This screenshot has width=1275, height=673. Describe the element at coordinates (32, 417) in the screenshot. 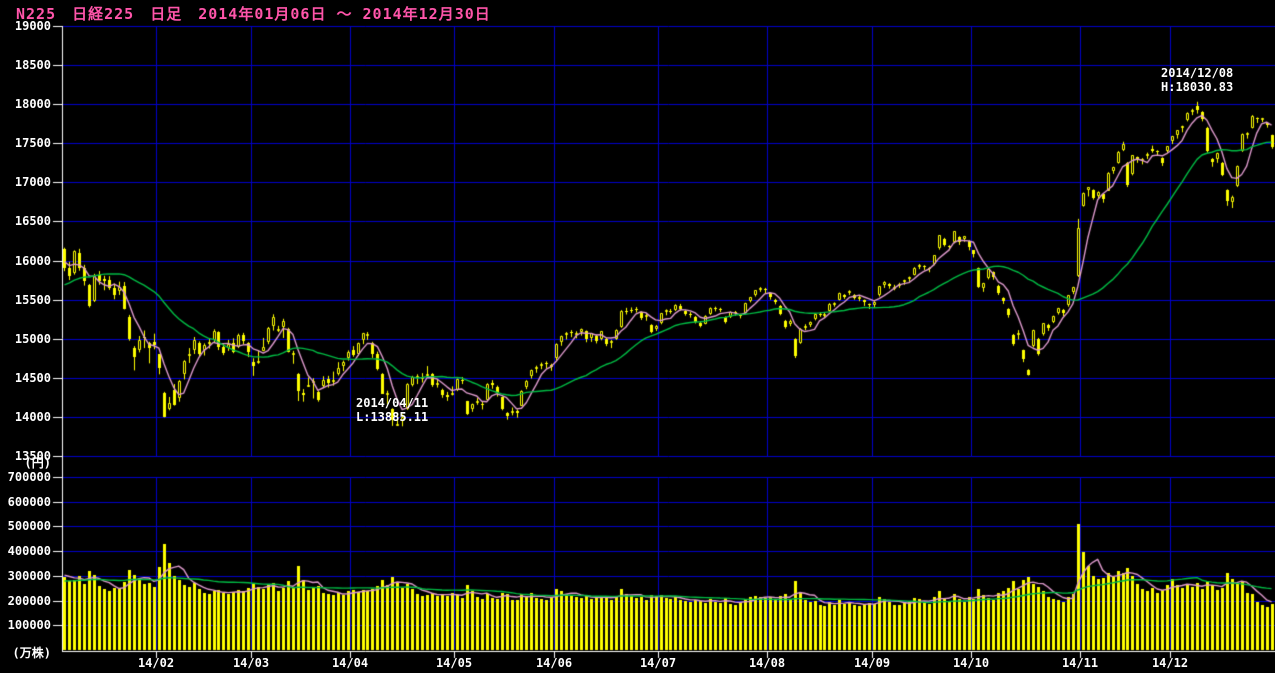

I see `price-axis-label: 14000` at that location.